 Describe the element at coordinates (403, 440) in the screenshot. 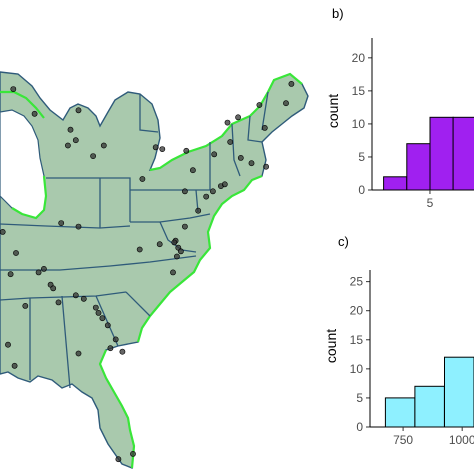

I see `x-tick-label: 750` at that location.